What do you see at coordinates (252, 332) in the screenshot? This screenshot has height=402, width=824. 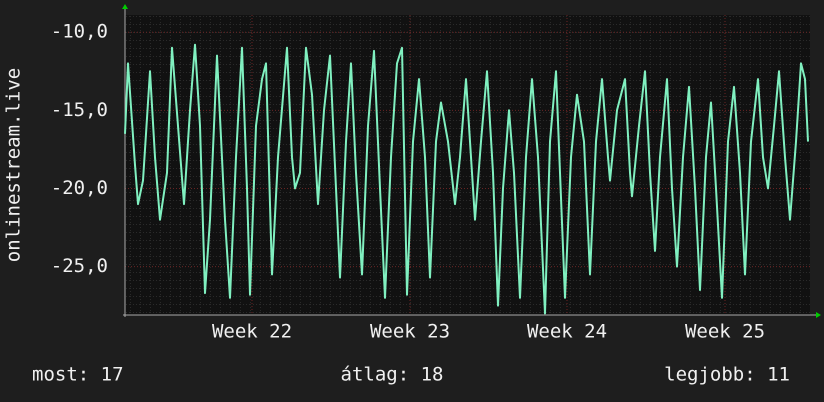 I see `x-tick-label: Week 22` at bounding box center [252, 332].